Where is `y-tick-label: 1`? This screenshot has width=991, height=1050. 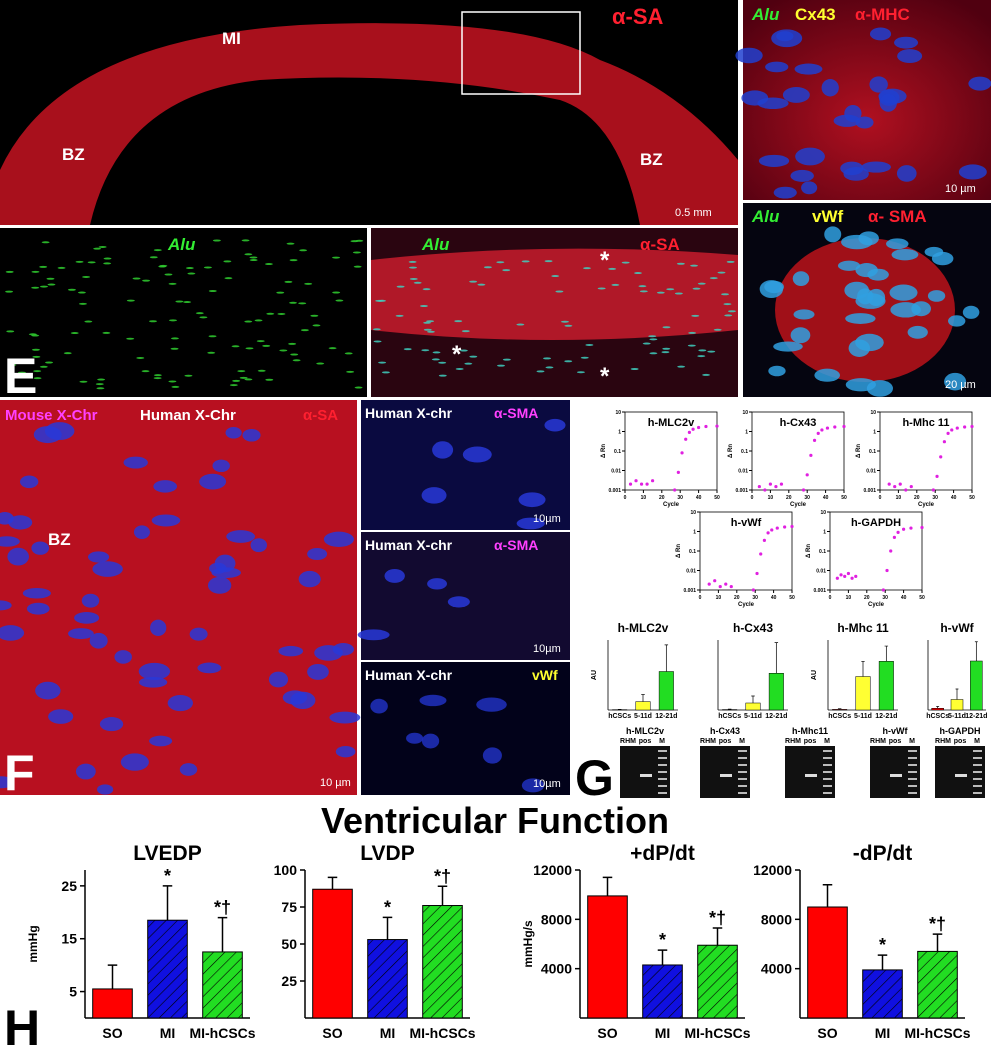
y-tick-label: 1 is located at coordinates (694, 533).